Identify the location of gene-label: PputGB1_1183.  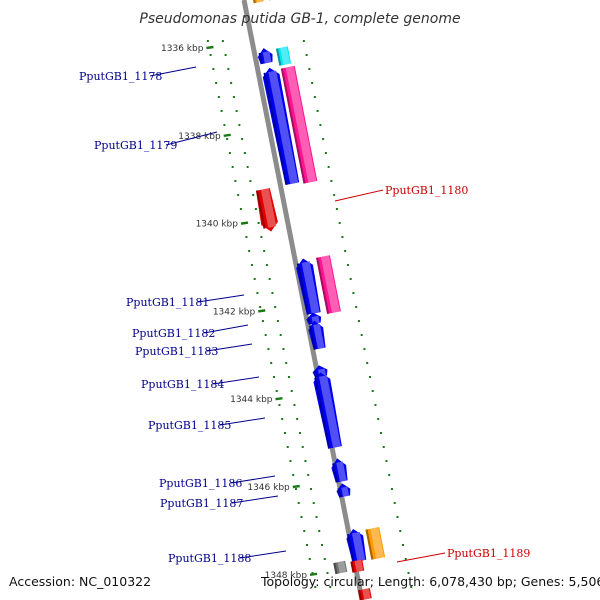
(176, 351).